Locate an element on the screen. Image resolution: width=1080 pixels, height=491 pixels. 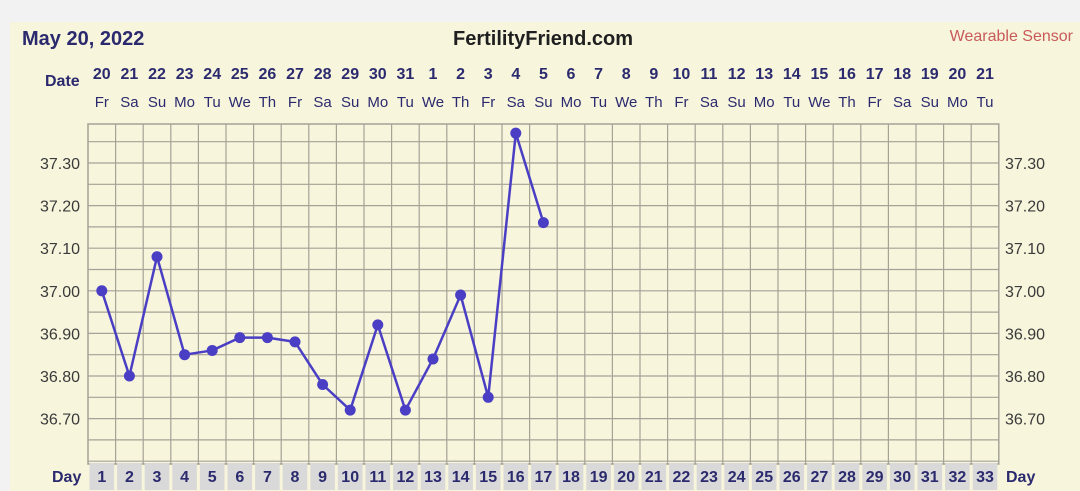
y-tick-label-left: 36.90 is located at coordinates (60, 334).